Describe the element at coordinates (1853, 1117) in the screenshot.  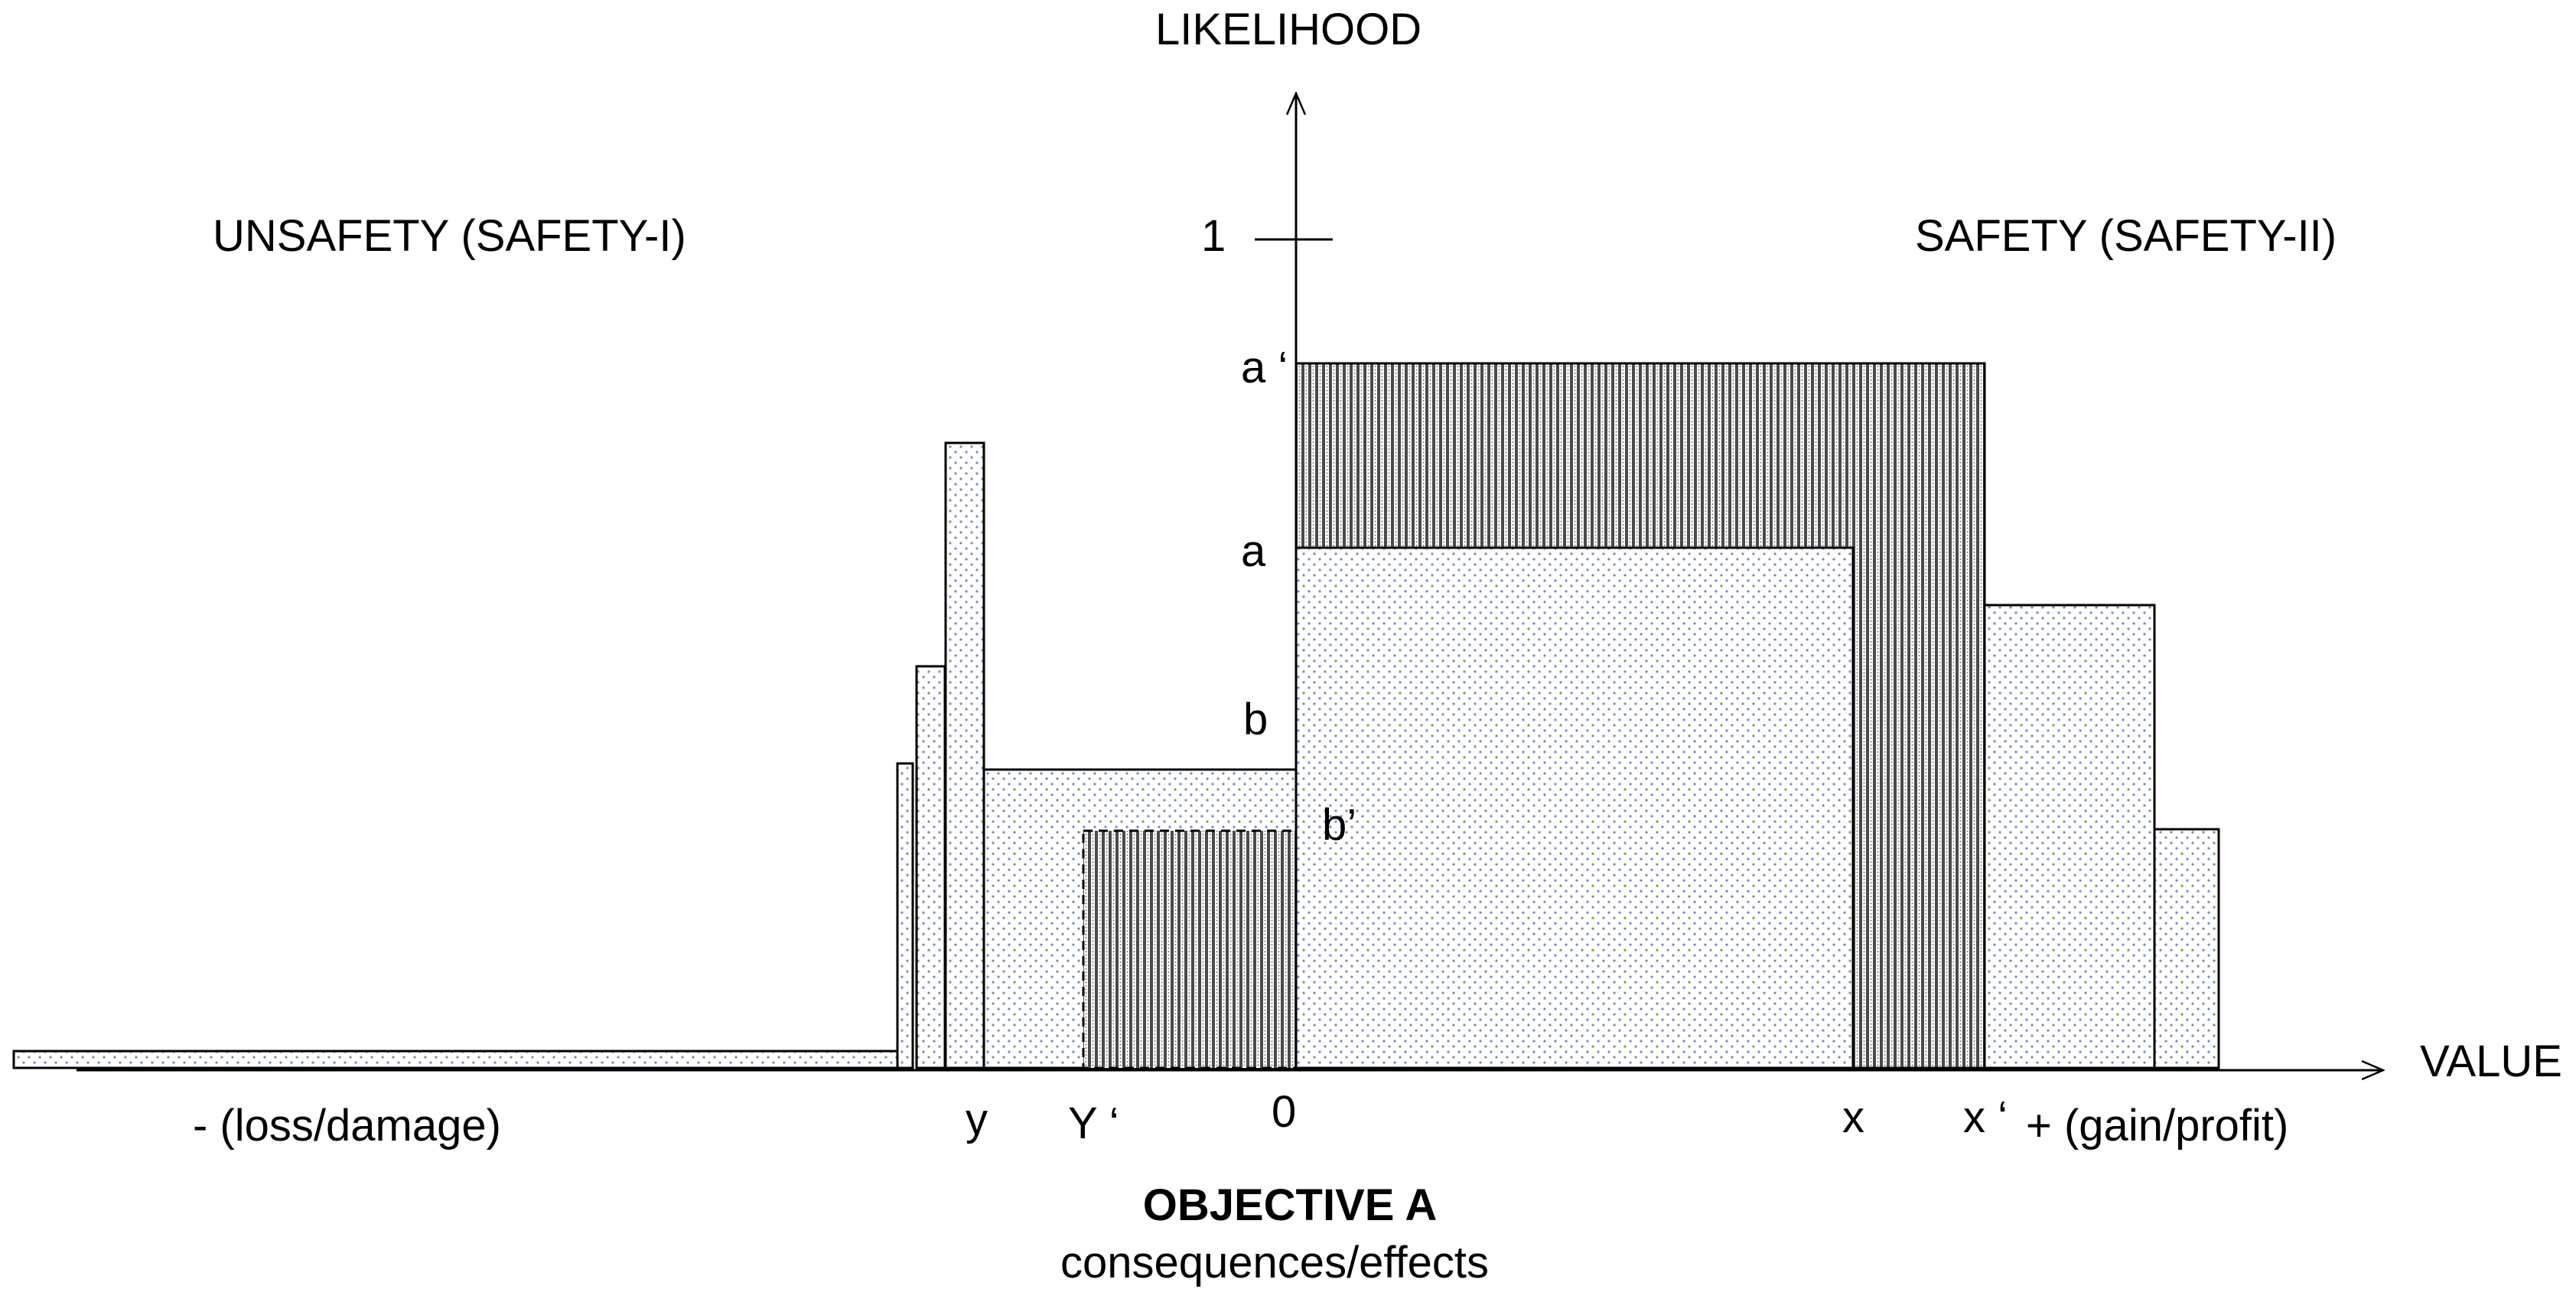
I see `value-x-label: x` at that location.